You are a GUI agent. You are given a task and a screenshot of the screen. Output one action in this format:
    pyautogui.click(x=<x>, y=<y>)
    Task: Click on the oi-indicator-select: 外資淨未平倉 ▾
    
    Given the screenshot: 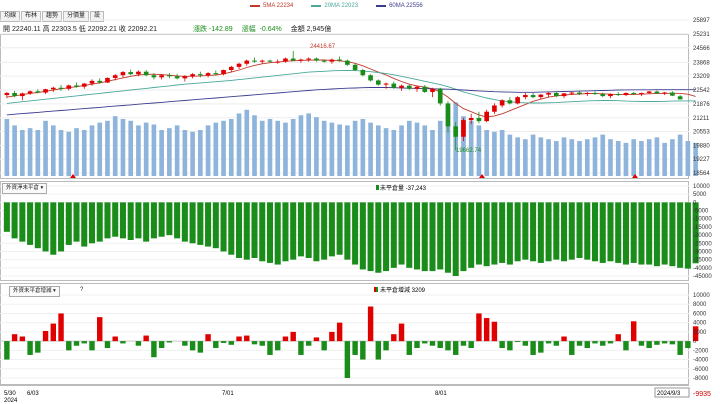 What is the action you would take?
    pyautogui.click(x=25, y=188)
    